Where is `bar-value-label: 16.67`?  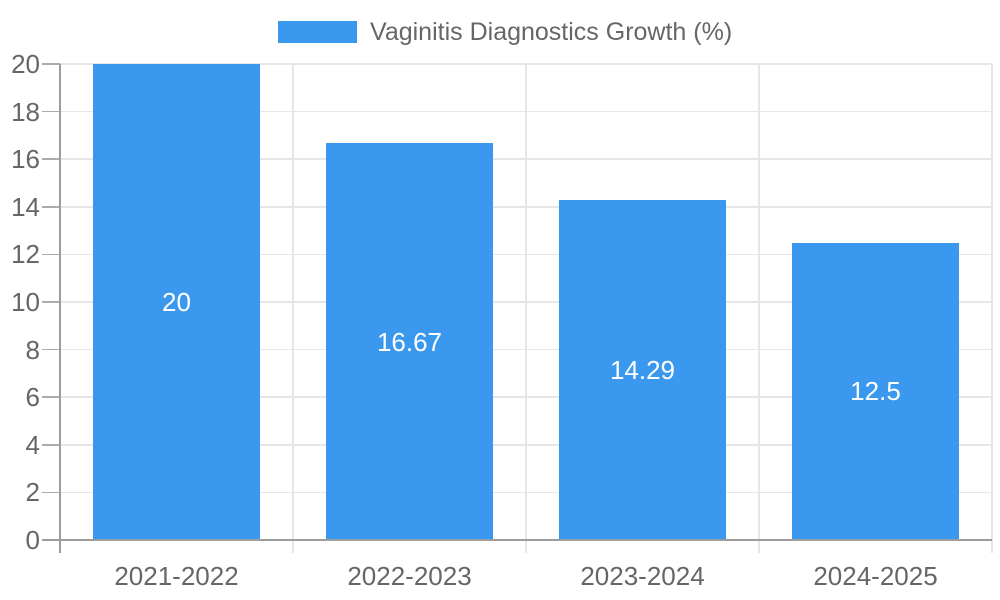 bar-value-label: 16.67 is located at coordinates (409, 341).